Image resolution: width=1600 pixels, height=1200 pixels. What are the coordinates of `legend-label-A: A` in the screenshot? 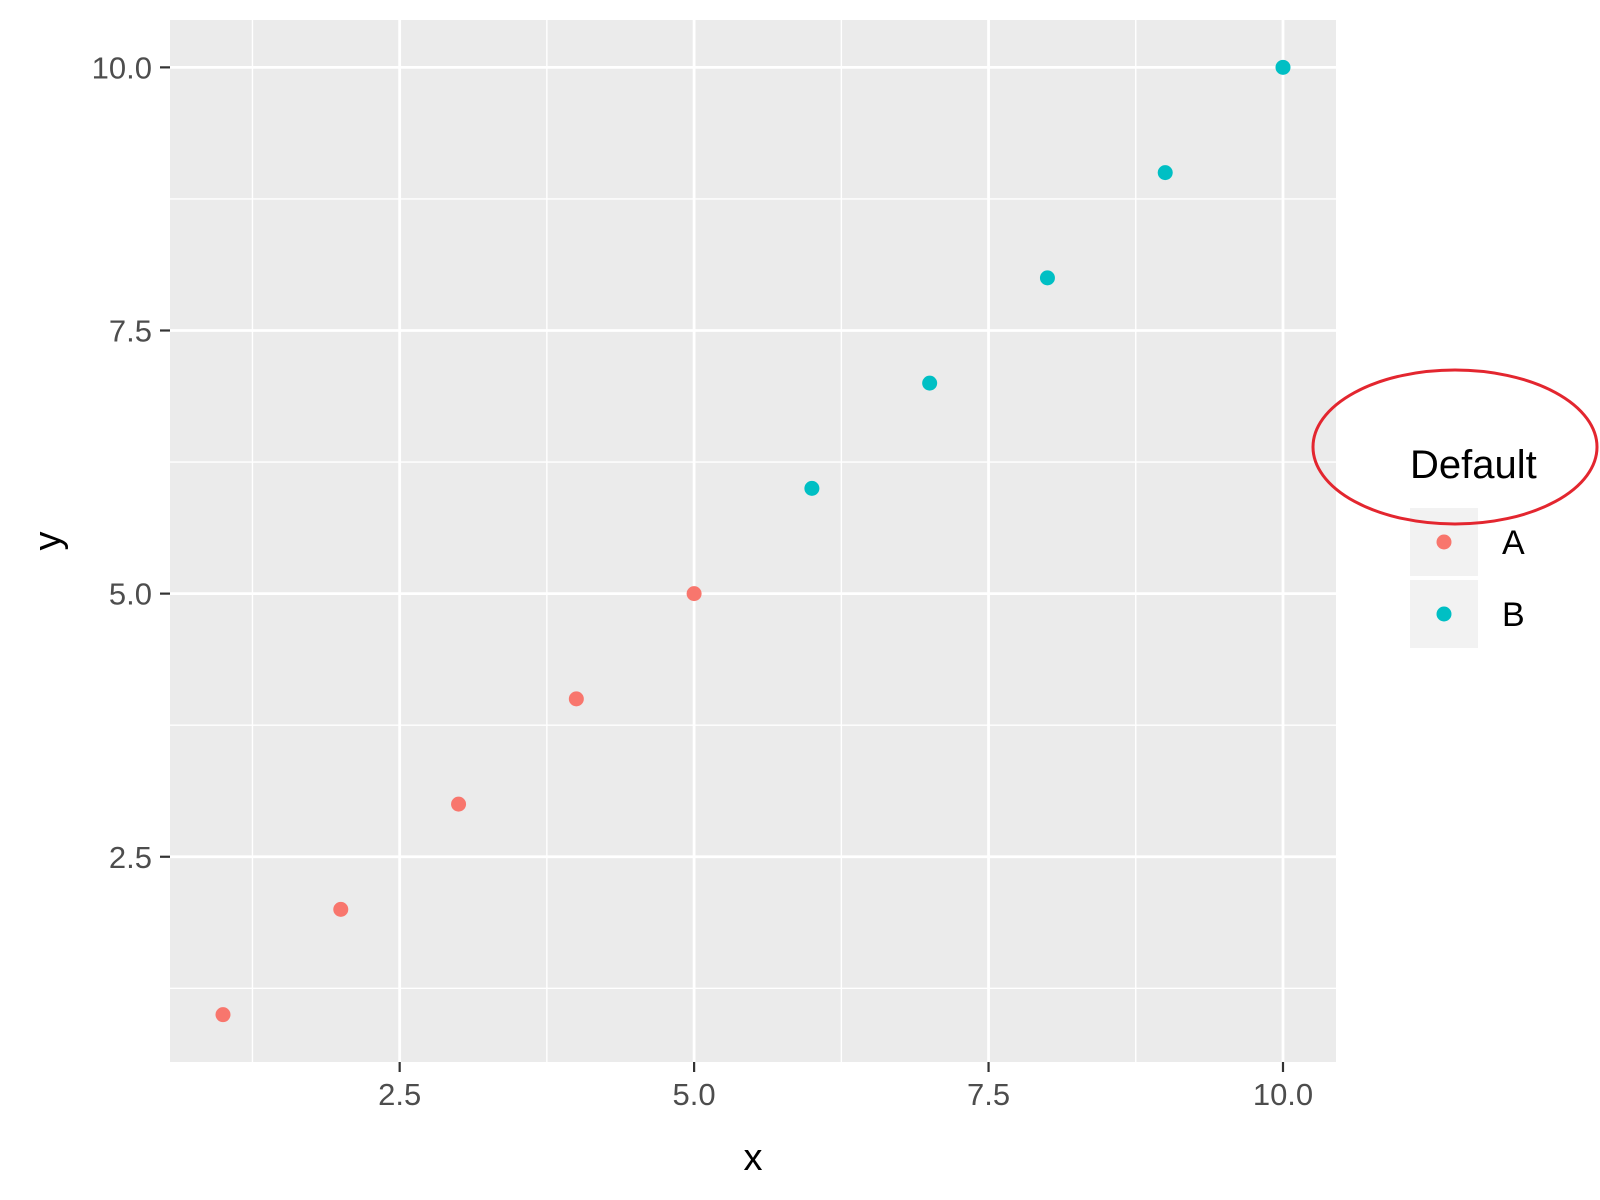 It's located at (1513, 543).